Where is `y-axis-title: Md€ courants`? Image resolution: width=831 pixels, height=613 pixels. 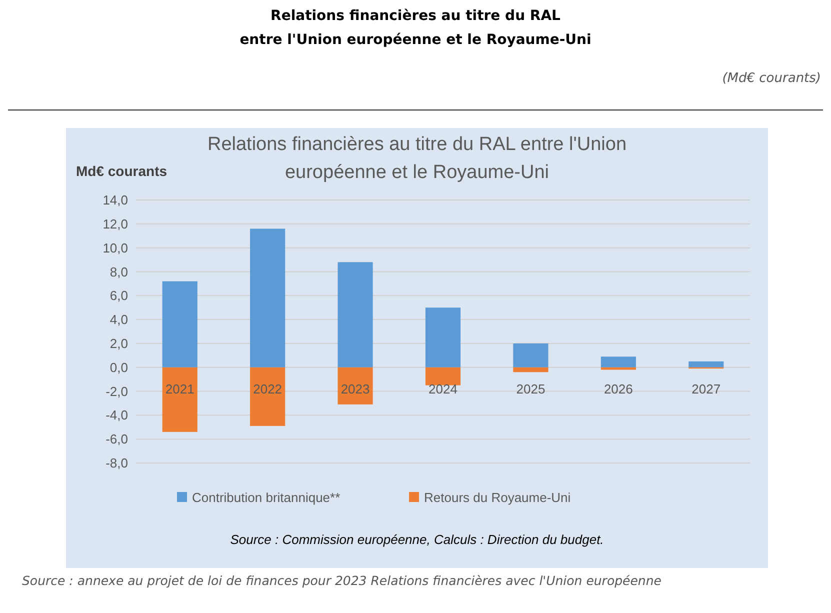
y-axis-title: Md€ courants is located at coordinates (122, 171).